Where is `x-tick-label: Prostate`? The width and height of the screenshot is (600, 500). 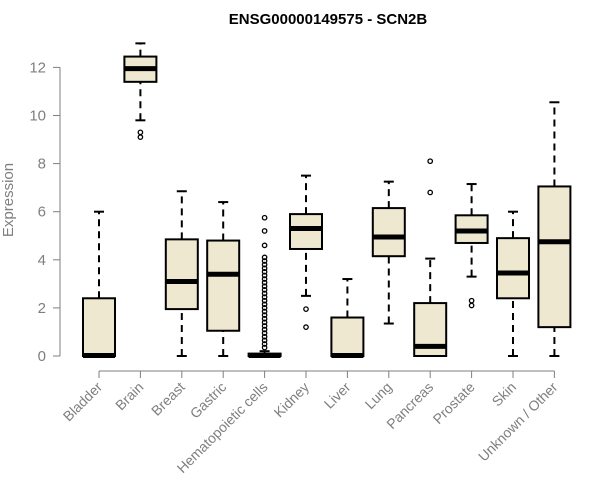 x-tick-label: Prostate is located at coordinates (454, 403).